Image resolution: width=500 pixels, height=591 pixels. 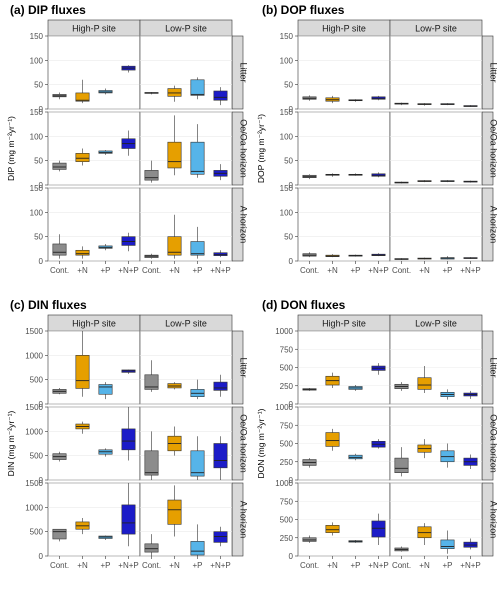 What do you see at coordinates (261, 443) in the screenshot?
I see `y-axis-label: DON (mg m⁻²yr⁻¹)` at bounding box center [261, 443].